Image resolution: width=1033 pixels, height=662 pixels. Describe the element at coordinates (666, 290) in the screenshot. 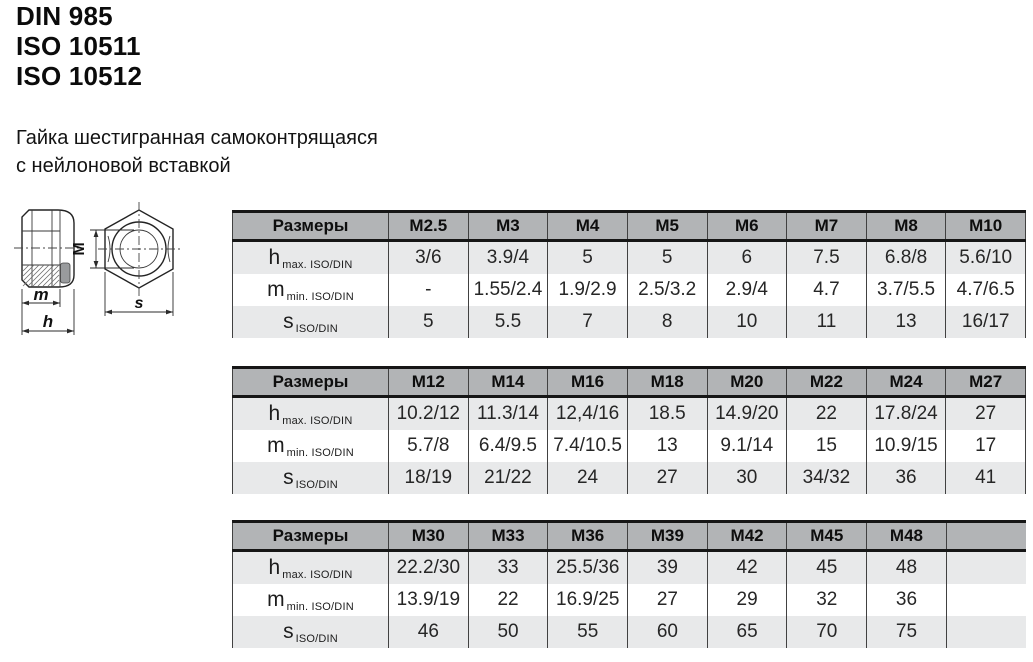

I see `value-cell: 2.5/3.2` at that location.